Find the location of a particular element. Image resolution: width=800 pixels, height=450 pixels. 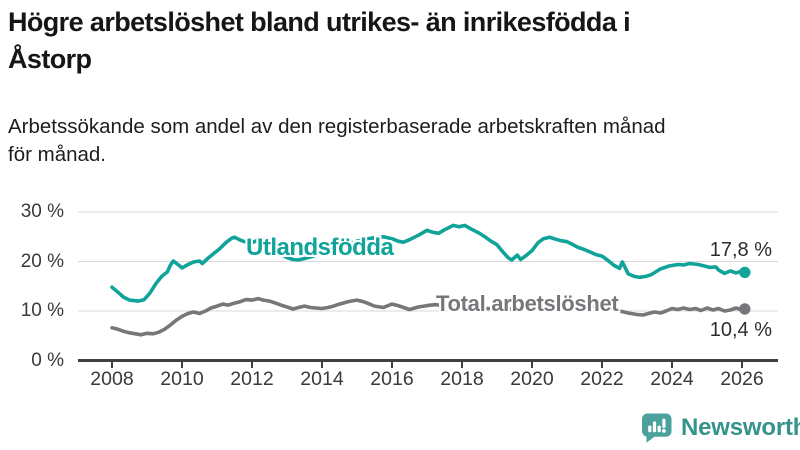

series-line-utlandsf-dda is located at coordinates (428, 263).